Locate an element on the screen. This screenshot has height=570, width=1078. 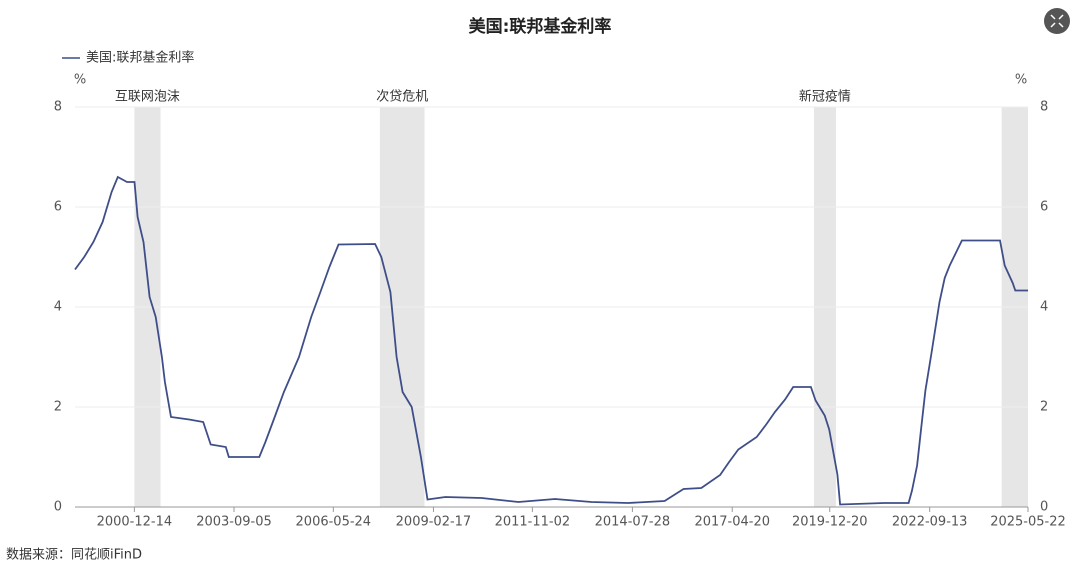
y2-tick-label: 2 is located at coordinates (1044, 407).